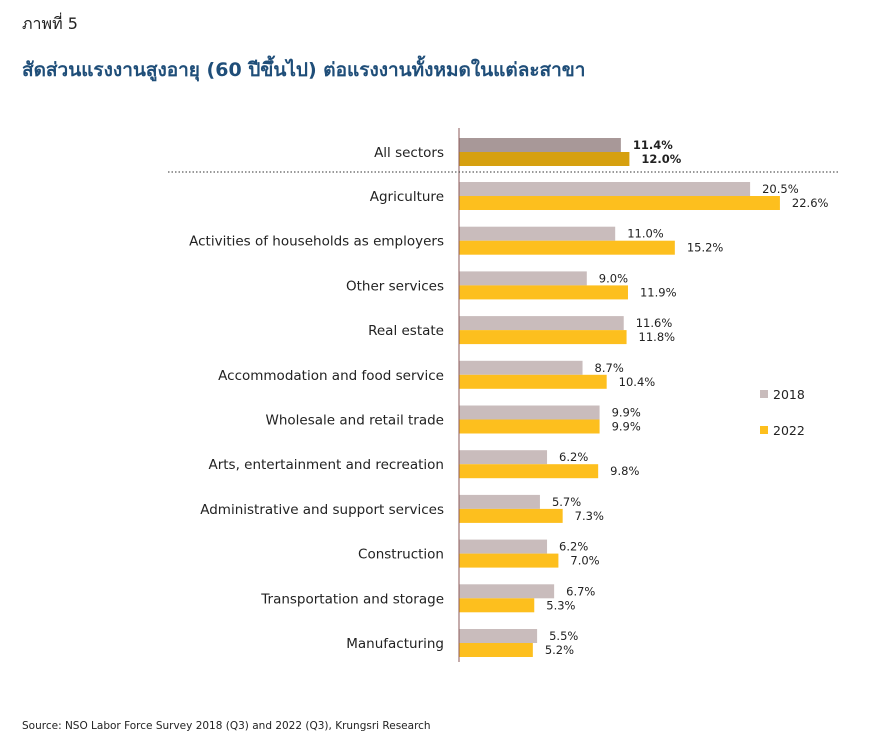 The width and height of the screenshot is (870, 756). What do you see at coordinates (653, 145) in the screenshot?
I see `value-label-2018: 11.4%` at bounding box center [653, 145].